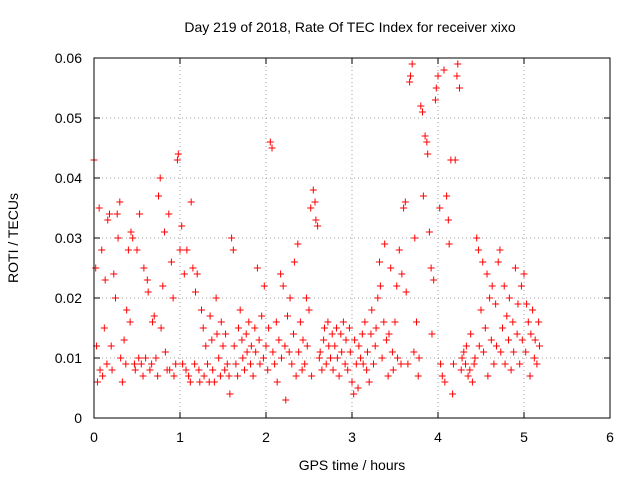 The image size is (640, 480). Describe the element at coordinates (266, 437) in the screenshot. I see `x-tick-label: 2` at that location.